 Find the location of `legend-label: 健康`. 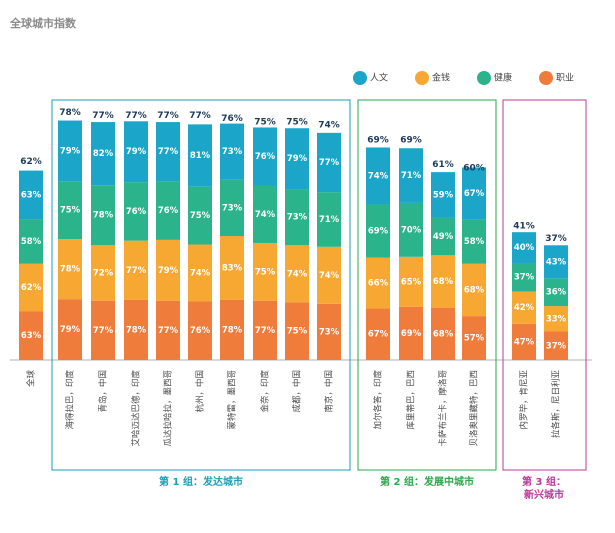

legend-label: 健康 is located at coordinates (503, 78).